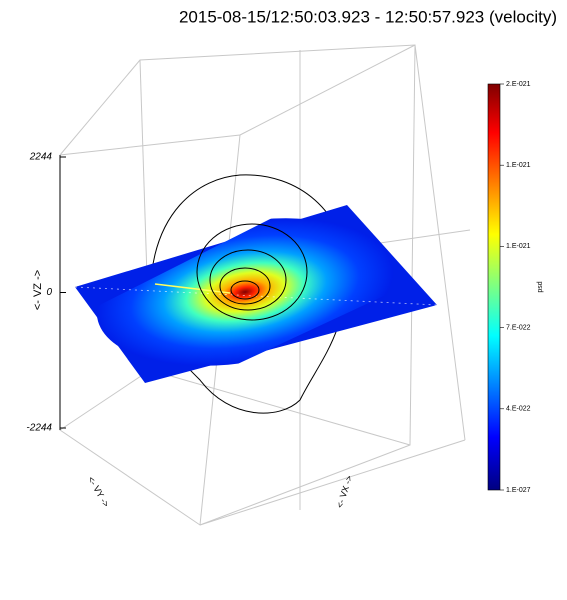 This screenshot has height=600, width=567. I want to click on colorbar, so click(494, 287).